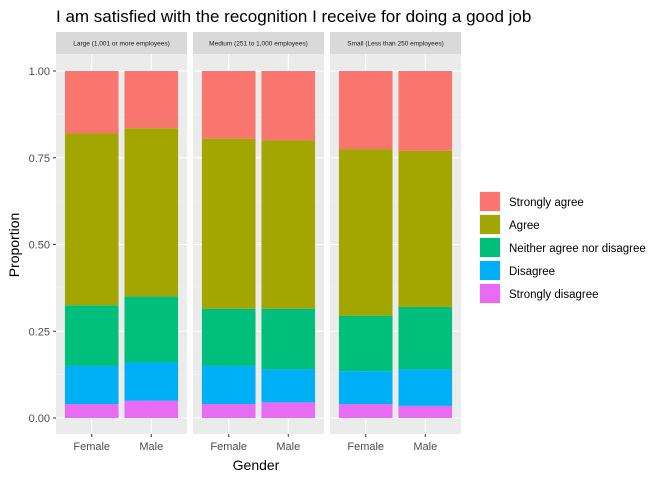 The width and height of the screenshot is (672, 480). I want to click on bar-segment-medium-male-neither-agree-nor-disagree, so click(288, 339).